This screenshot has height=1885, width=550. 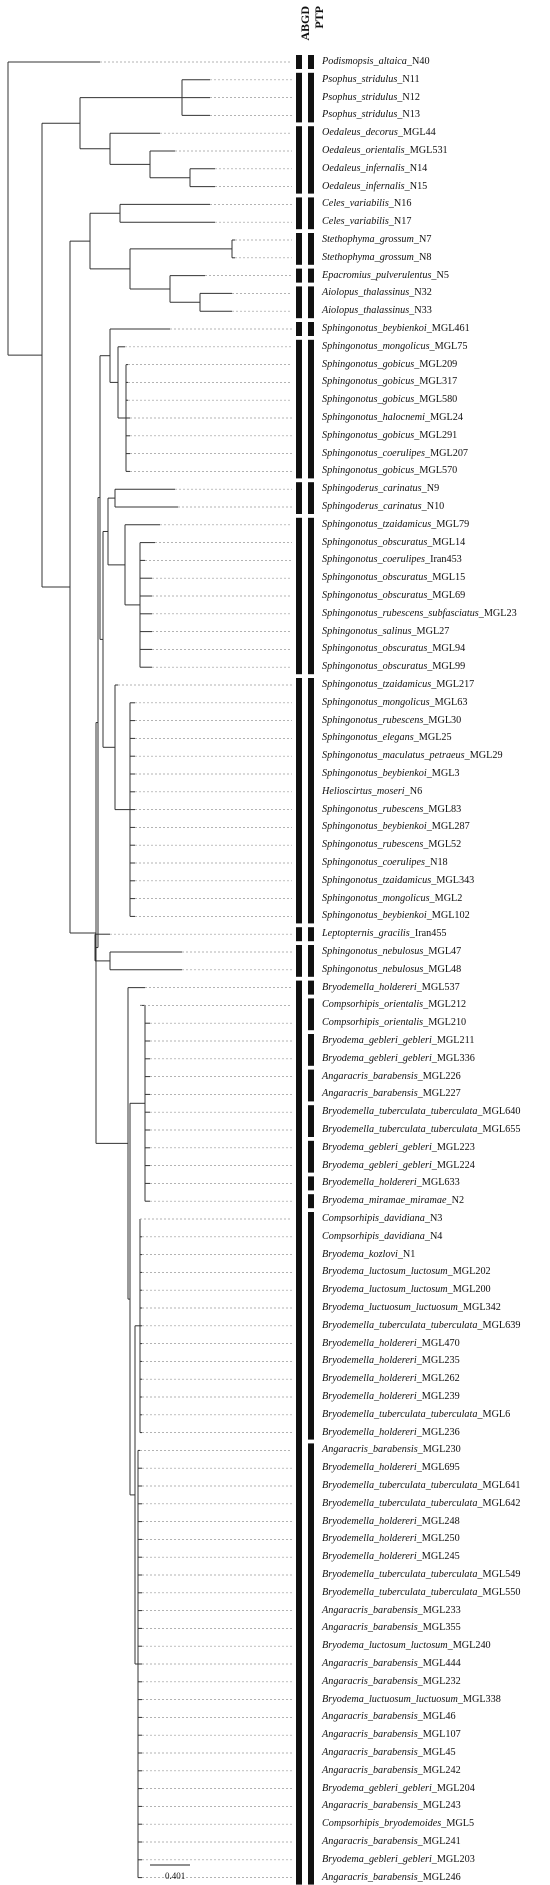 I want to click on taxon-code: _MGL246, so click(x=439, y=1877).